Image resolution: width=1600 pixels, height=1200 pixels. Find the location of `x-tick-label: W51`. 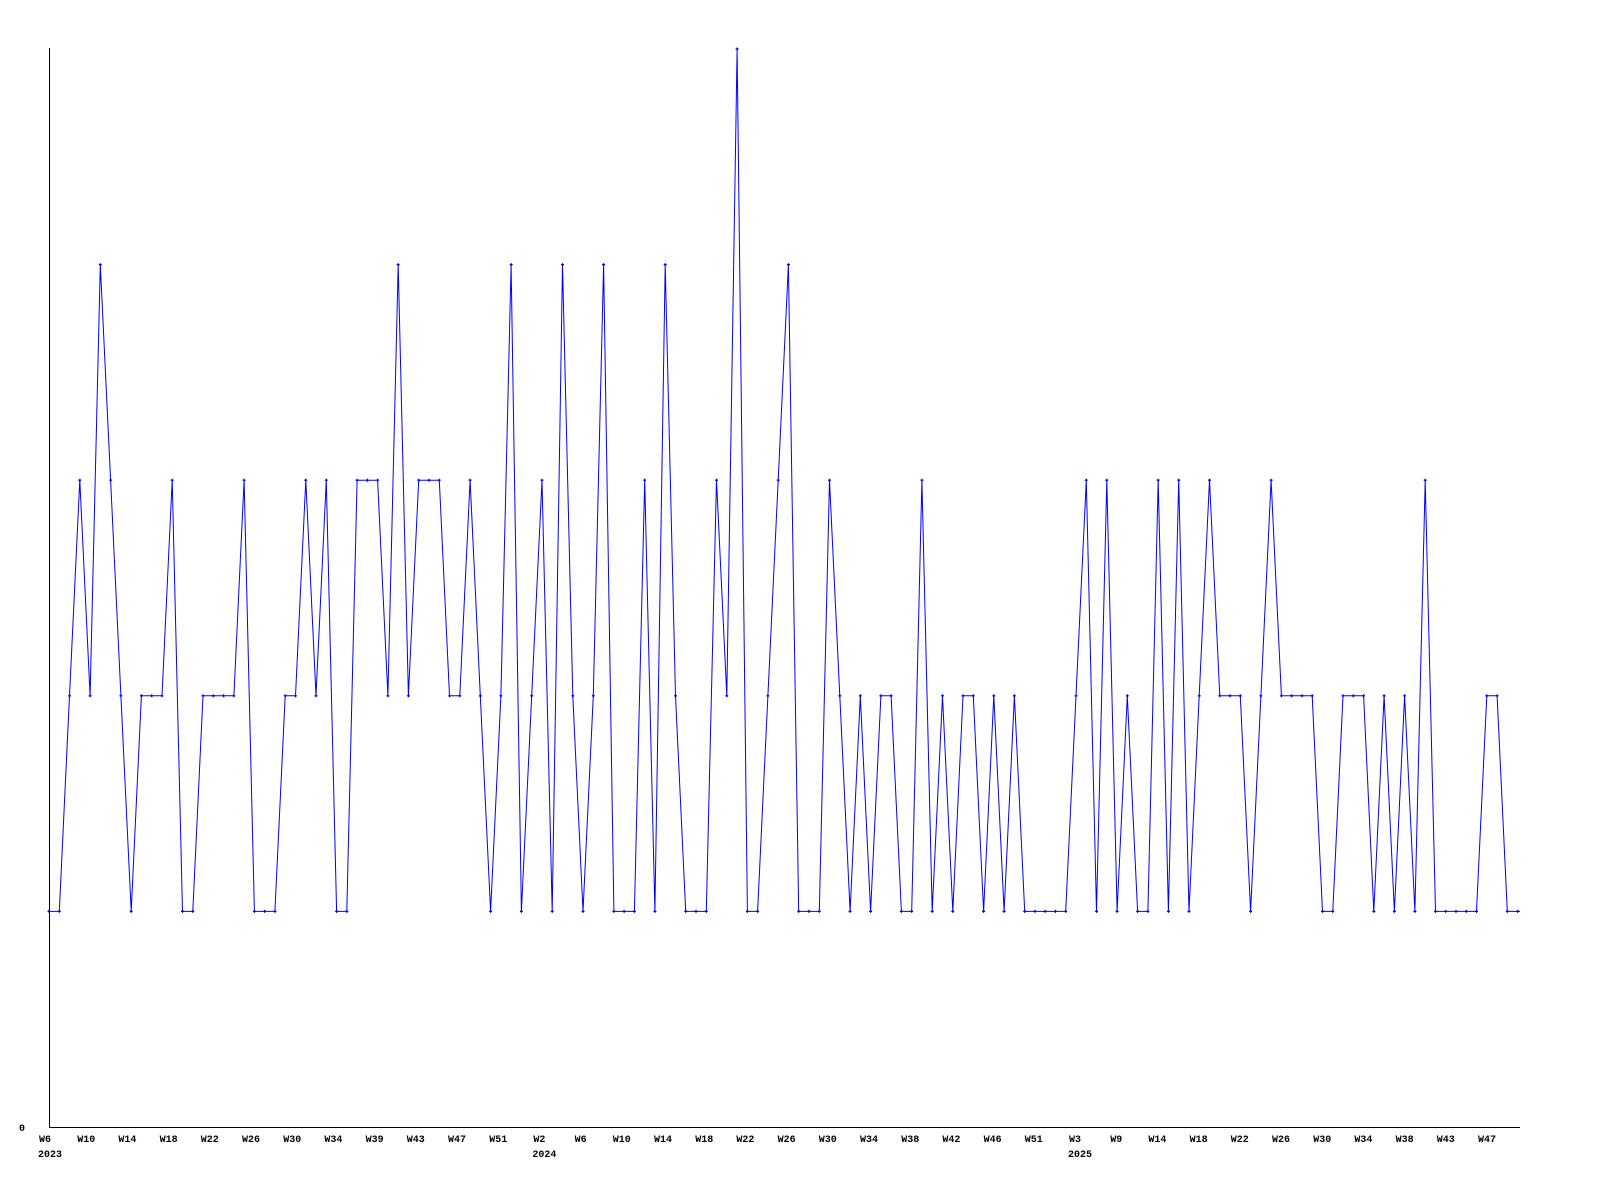

x-tick-label: W51 is located at coordinates (498, 1140).